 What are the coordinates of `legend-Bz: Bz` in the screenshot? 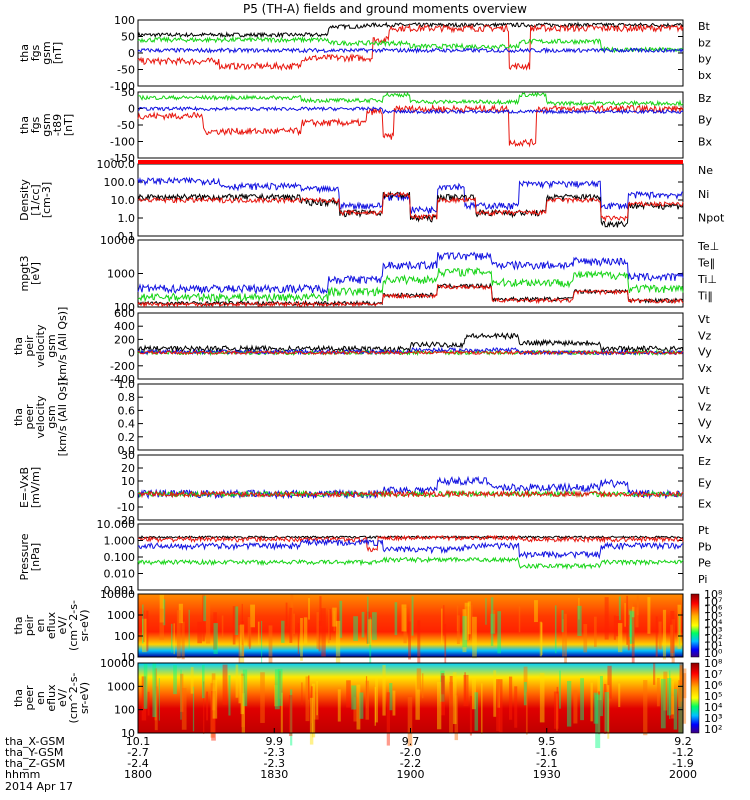 It's located at (705, 98).